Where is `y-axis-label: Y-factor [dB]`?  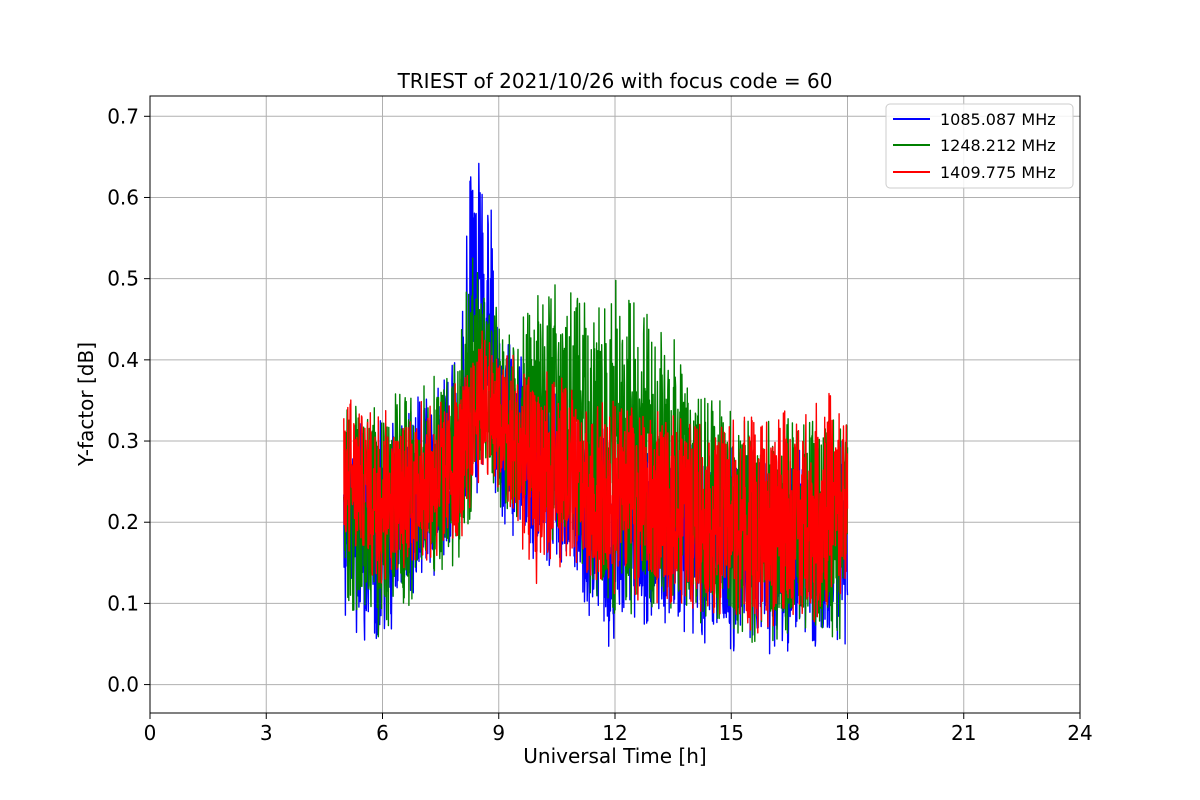 y-axis-label: Y-factor [dB] is located at coordinates (86, 404).